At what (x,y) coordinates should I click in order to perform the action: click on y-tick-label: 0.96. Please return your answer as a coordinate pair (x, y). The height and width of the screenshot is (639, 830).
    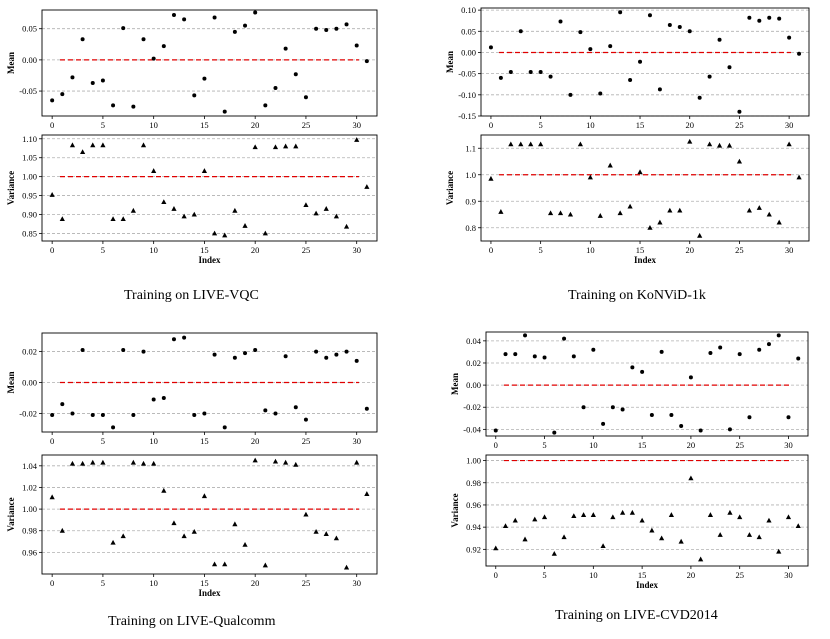
    Looking at the image, I should click on (29, 552).